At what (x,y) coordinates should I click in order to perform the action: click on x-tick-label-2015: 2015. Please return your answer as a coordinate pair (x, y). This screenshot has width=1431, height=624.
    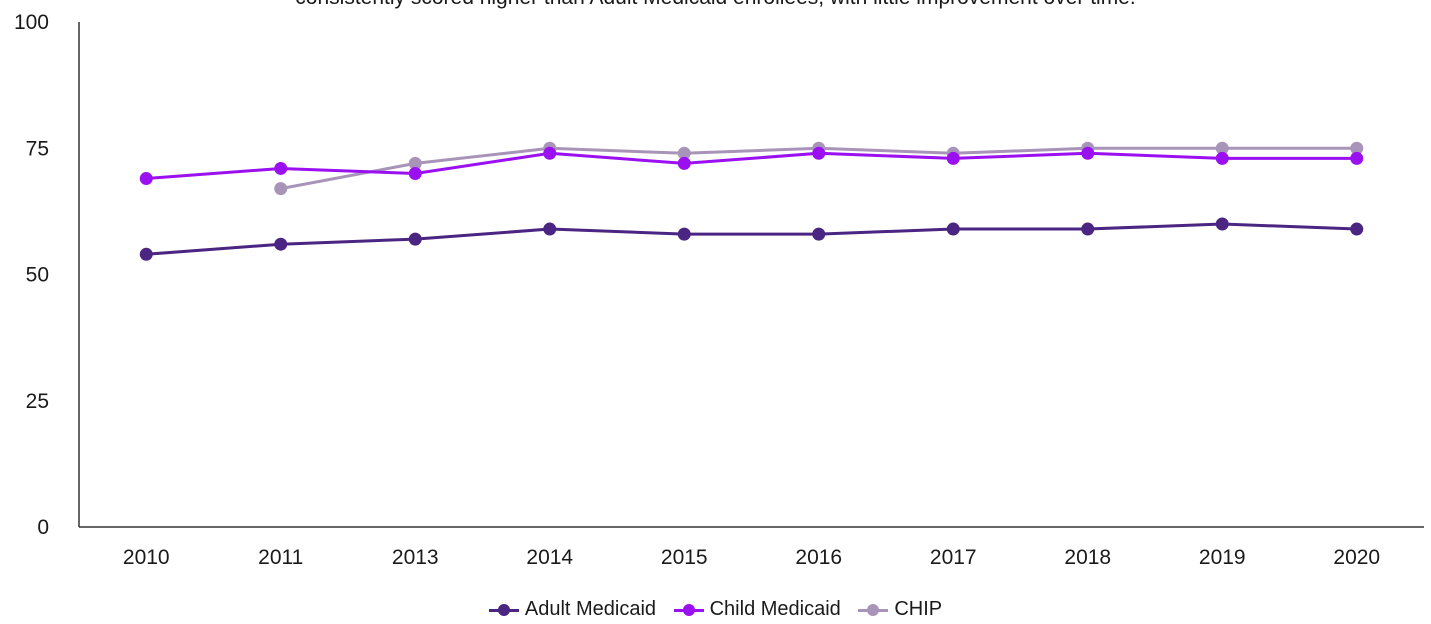
    Looking at the image, I should click on (684, 557).